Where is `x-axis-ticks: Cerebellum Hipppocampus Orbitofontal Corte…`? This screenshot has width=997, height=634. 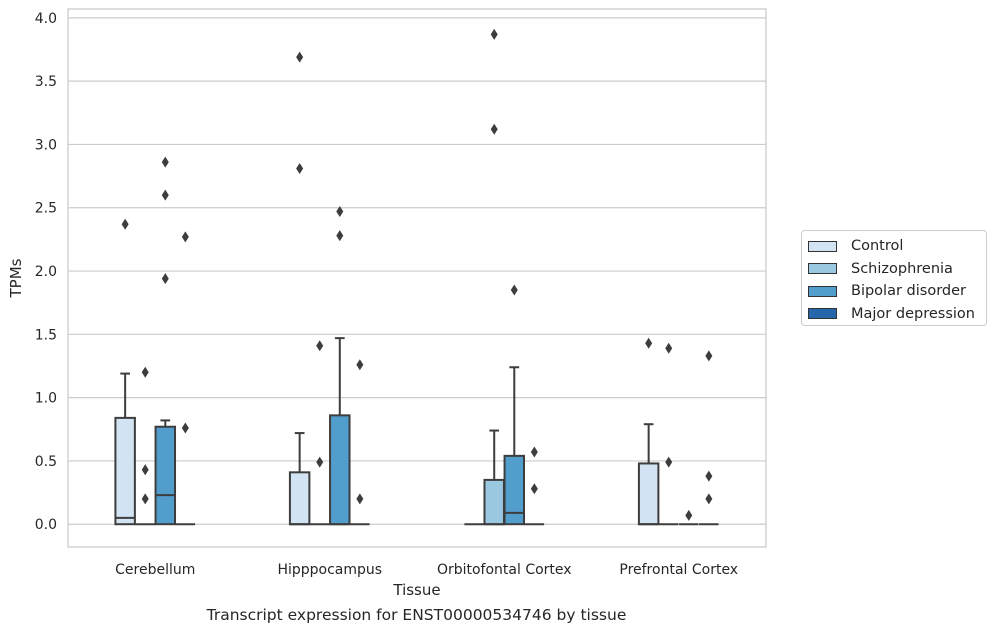
x-axis-ticks: Cerebellum Hipppocampus Orbitofontal Corte… is located at coordinates (426, 570).